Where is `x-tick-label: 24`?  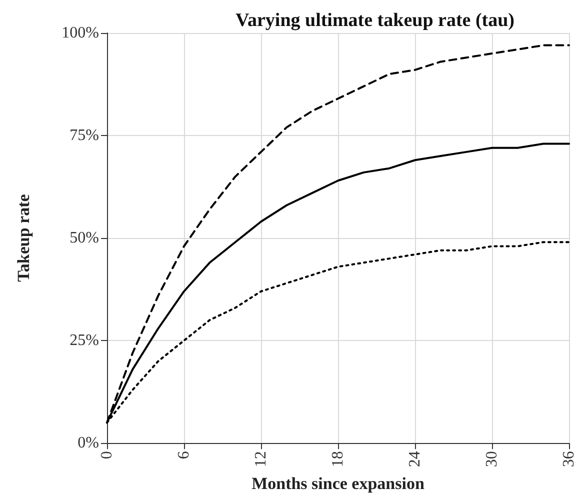
x-tick-label: 24 is located at coordinates (415, 459).